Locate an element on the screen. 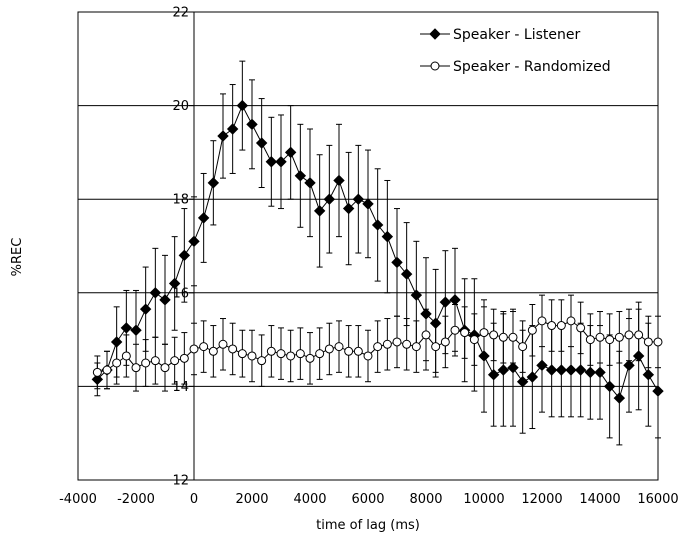 This screenshot has height=540, width=694. x-tick-label: 4000 is located at coordinates (309, 499).